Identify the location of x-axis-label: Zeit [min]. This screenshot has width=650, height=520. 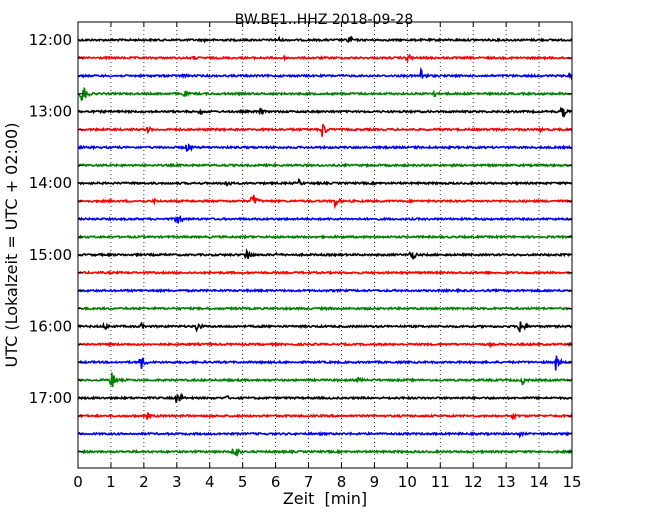
(325, 498).